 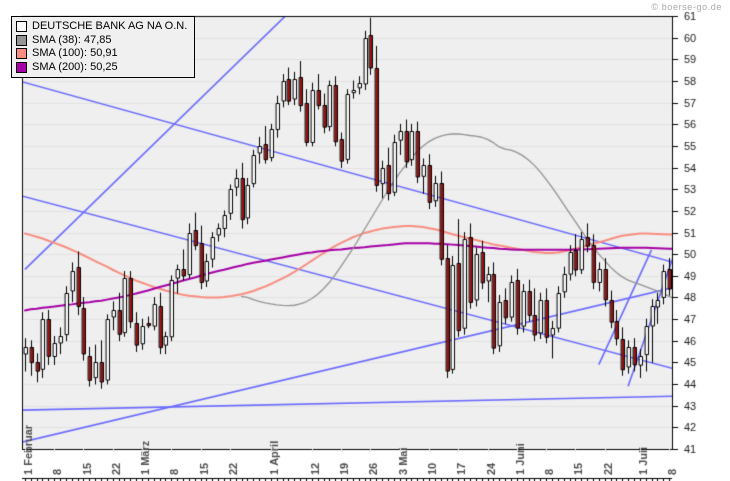 What do you see at coordinates (21, 54) in the screenshot?
I see `legend-swatch-sma100` at bounding box center [21, 54].